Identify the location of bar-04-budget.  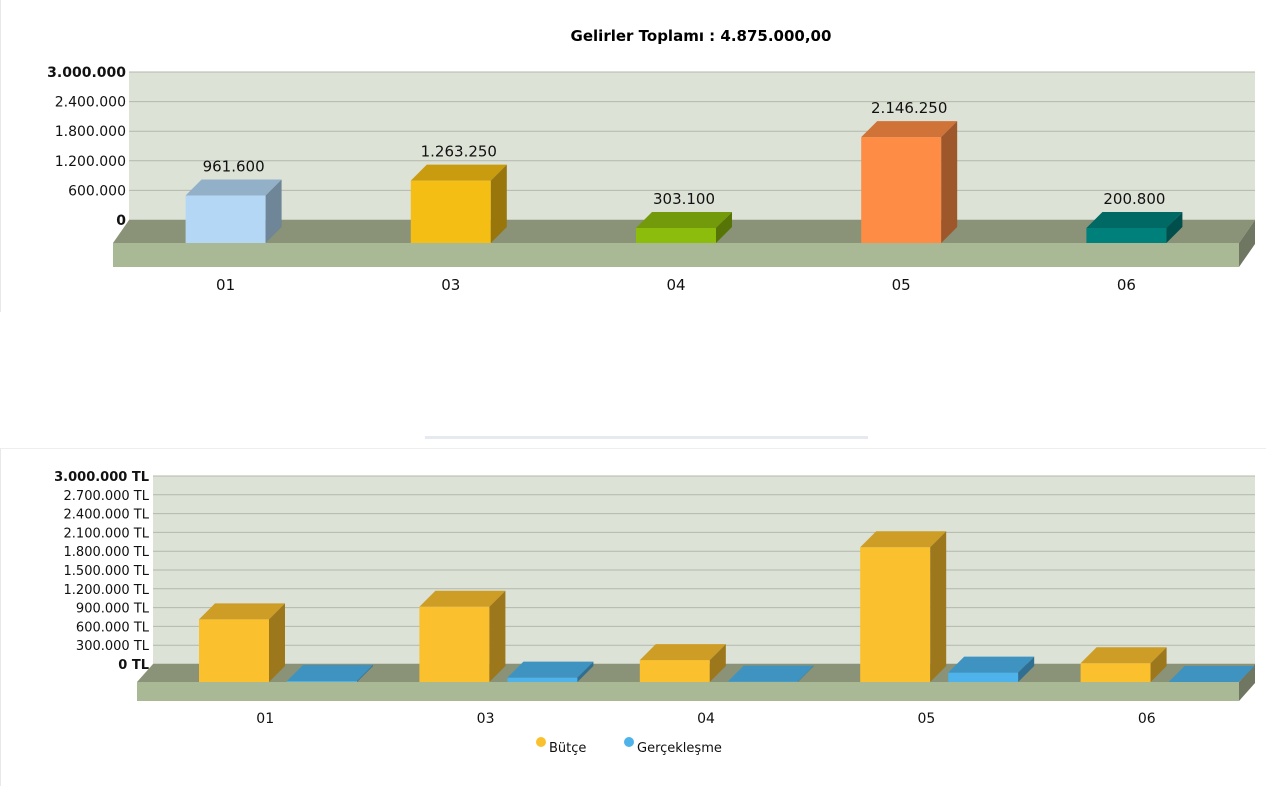
(683, 663).